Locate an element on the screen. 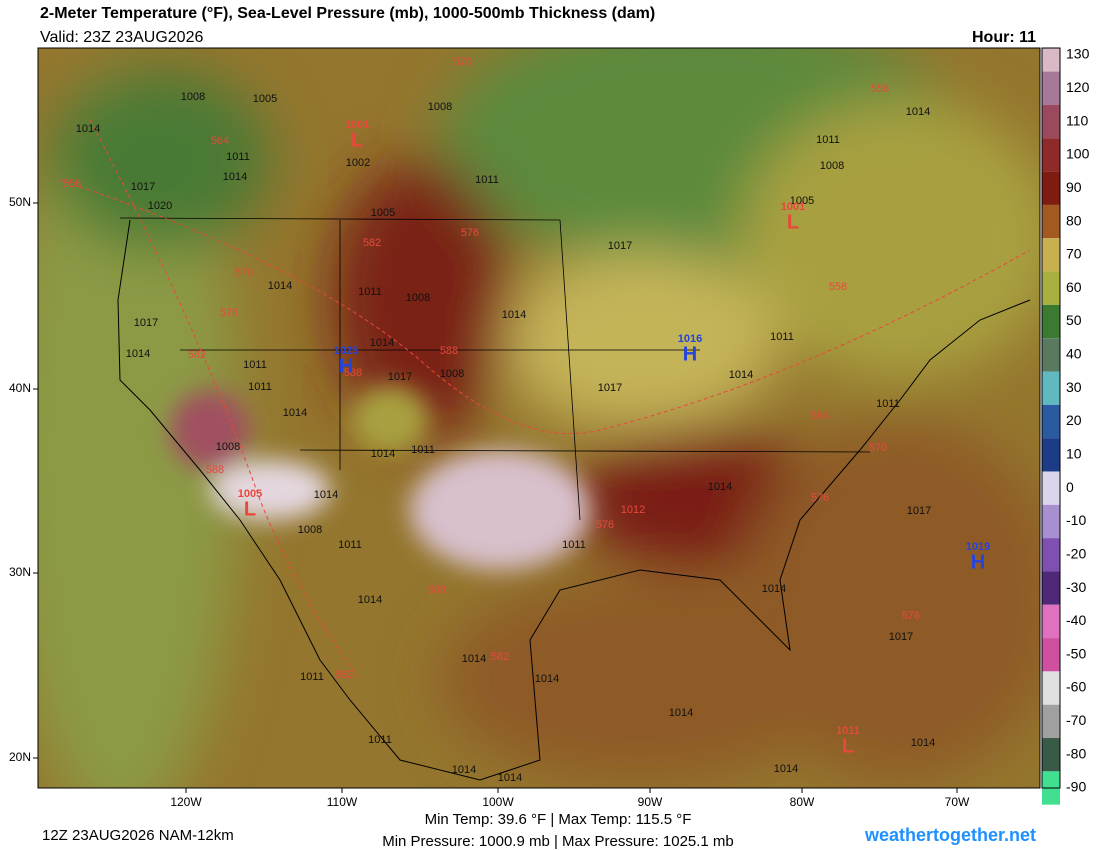  model-run: 12Z 23AUG2026 NAM-12km is located at coordinates (138, 835).